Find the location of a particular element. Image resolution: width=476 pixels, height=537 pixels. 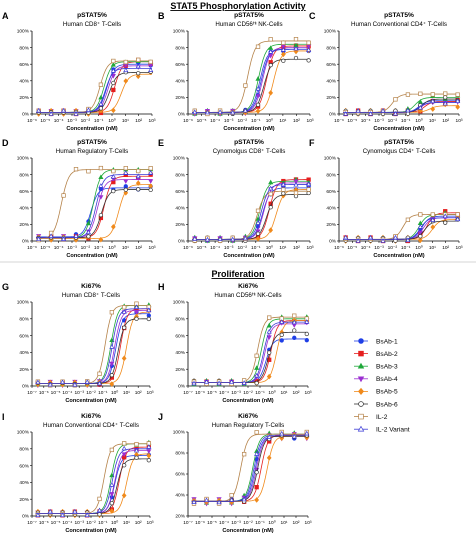

x-tick-label: 10⁻⁶ is located at coordinates (339, 248).